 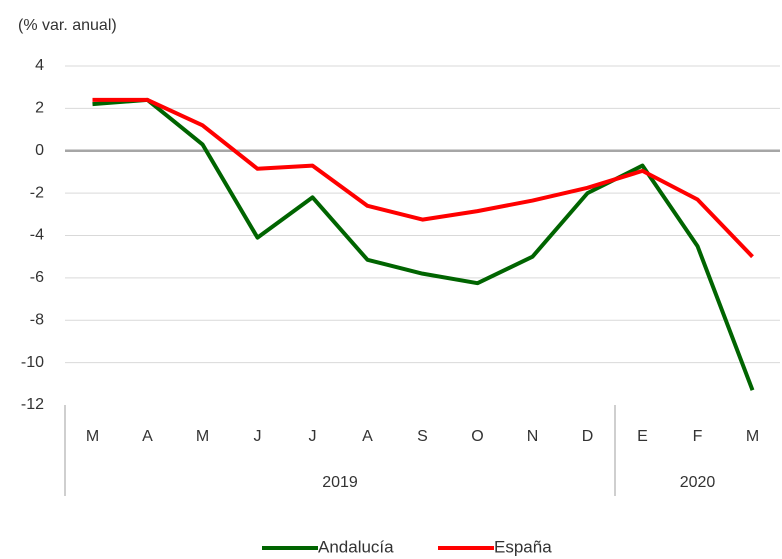 What do you see at coordinates (523, 546) in the screenshot?
I see `legend-label: España` at bounding box center [523, 546].